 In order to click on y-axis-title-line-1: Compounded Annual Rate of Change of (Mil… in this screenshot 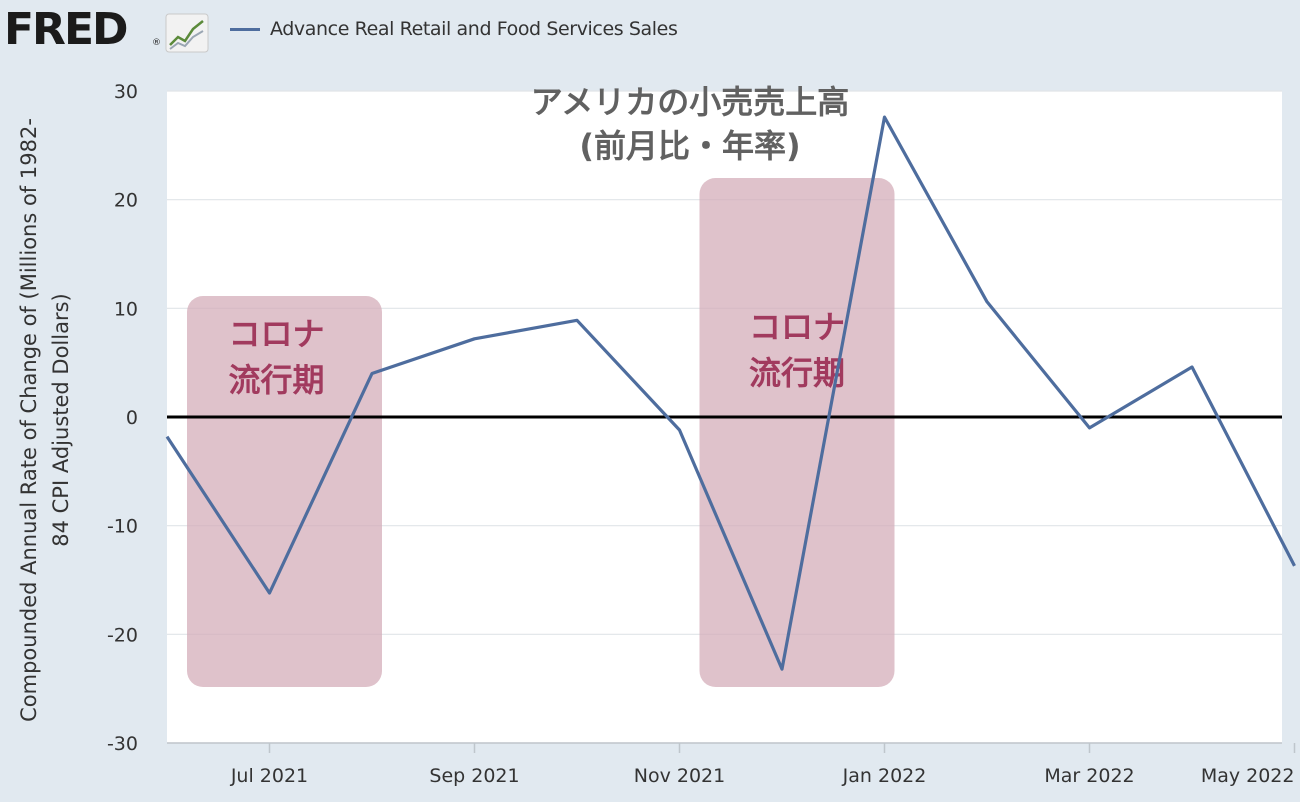, I will do `click(29, 420)`.